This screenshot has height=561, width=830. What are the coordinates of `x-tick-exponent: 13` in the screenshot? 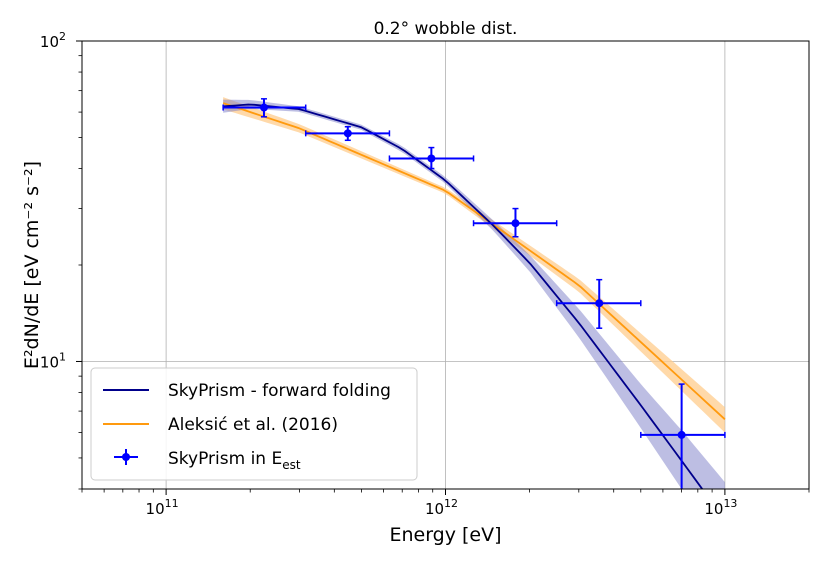 It's located at (730, 503).